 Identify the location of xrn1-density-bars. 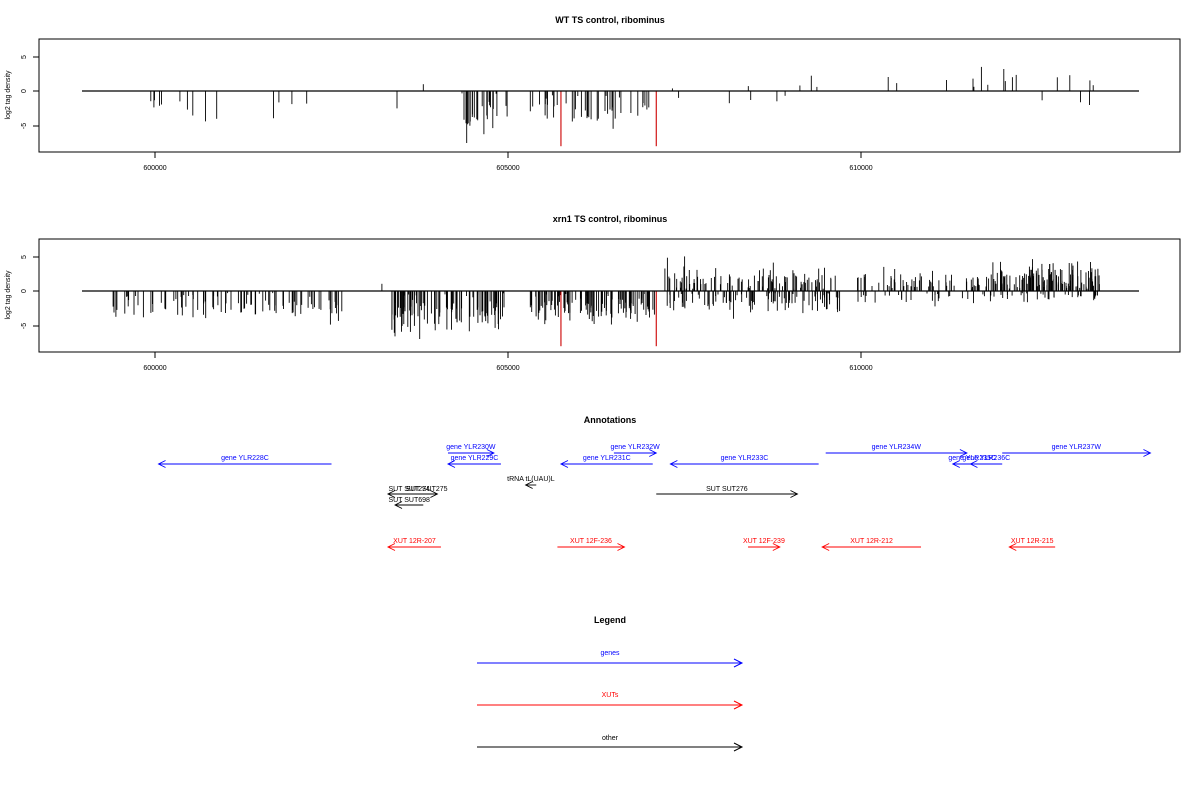
(606, 297).